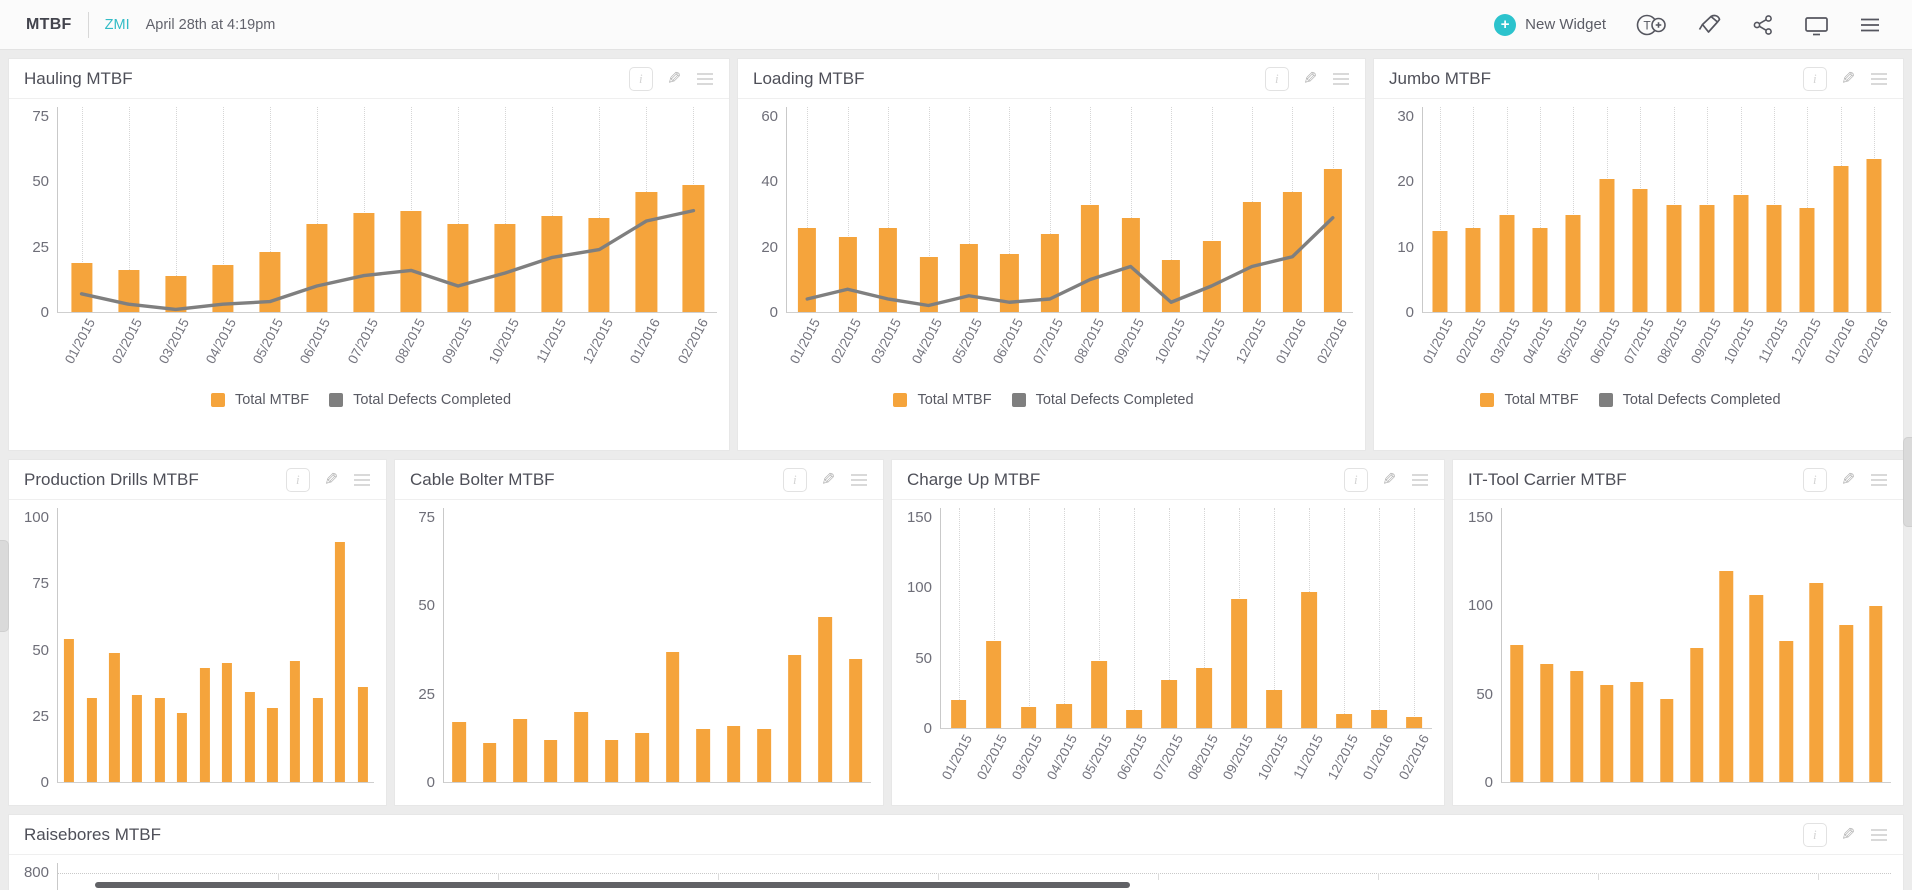  I want to click on workspace-label: ZMI, so click(117, 24).